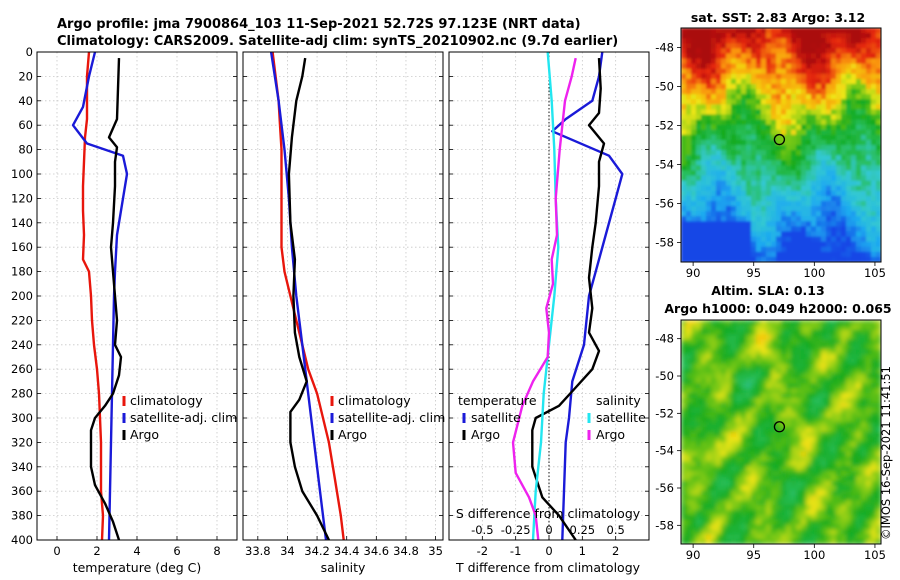 This screenshot has width=900, height=580. I want to click on map-y-tick-label: -56, so click(664, 204).